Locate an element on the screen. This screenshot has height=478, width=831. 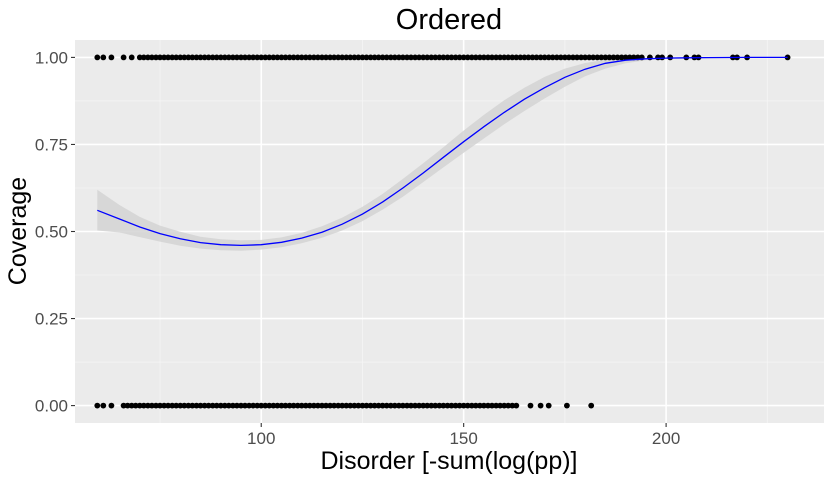
x-axis: 100 150 200 is located at coordinates (463, 435).